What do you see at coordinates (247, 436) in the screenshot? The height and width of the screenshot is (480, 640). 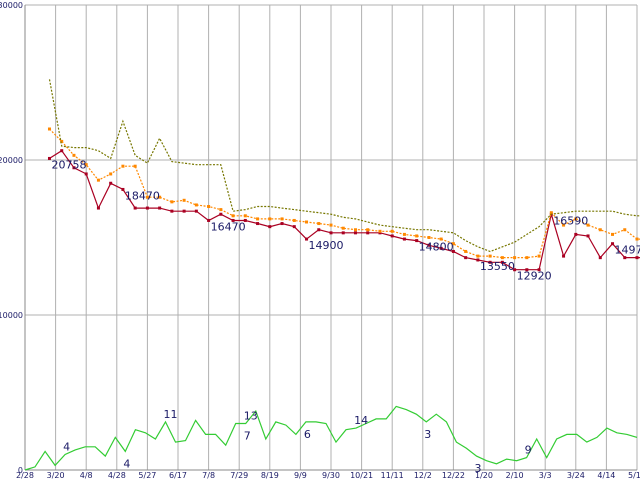 I see `count-data-label: 7` at bounding box center [247, 436].